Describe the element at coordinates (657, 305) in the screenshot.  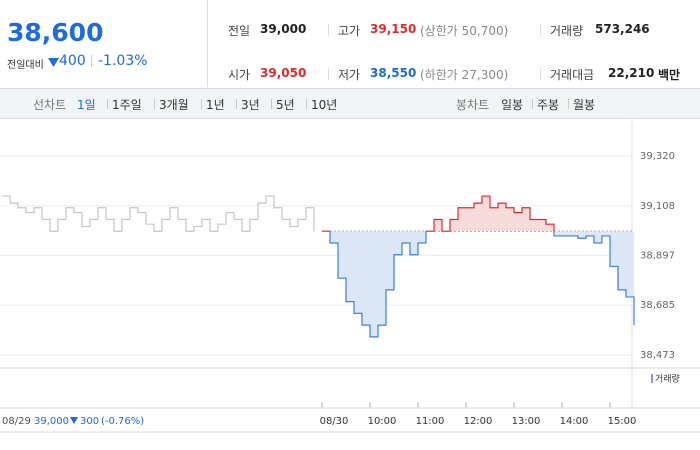
I see `y-tick-label: 38,685` at that location.